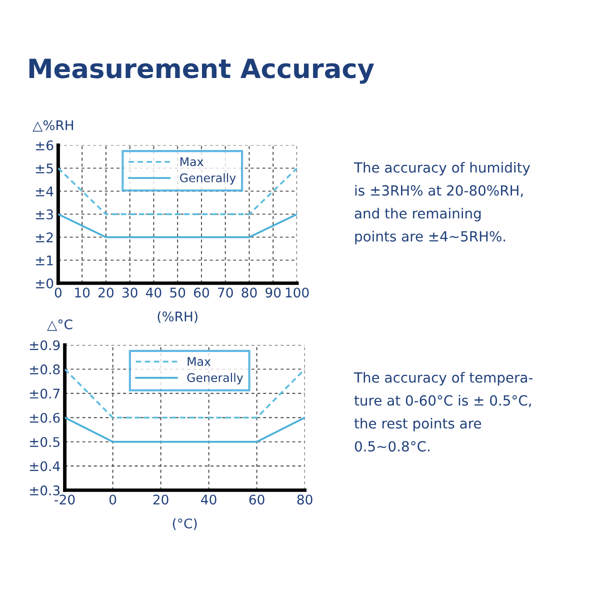 This screenshot has width=600, height=600. What do you see at coordinates (45, 442) in the screenshot?
I see `y-tick-label: ±0.5` at bounding box center [45, 442].